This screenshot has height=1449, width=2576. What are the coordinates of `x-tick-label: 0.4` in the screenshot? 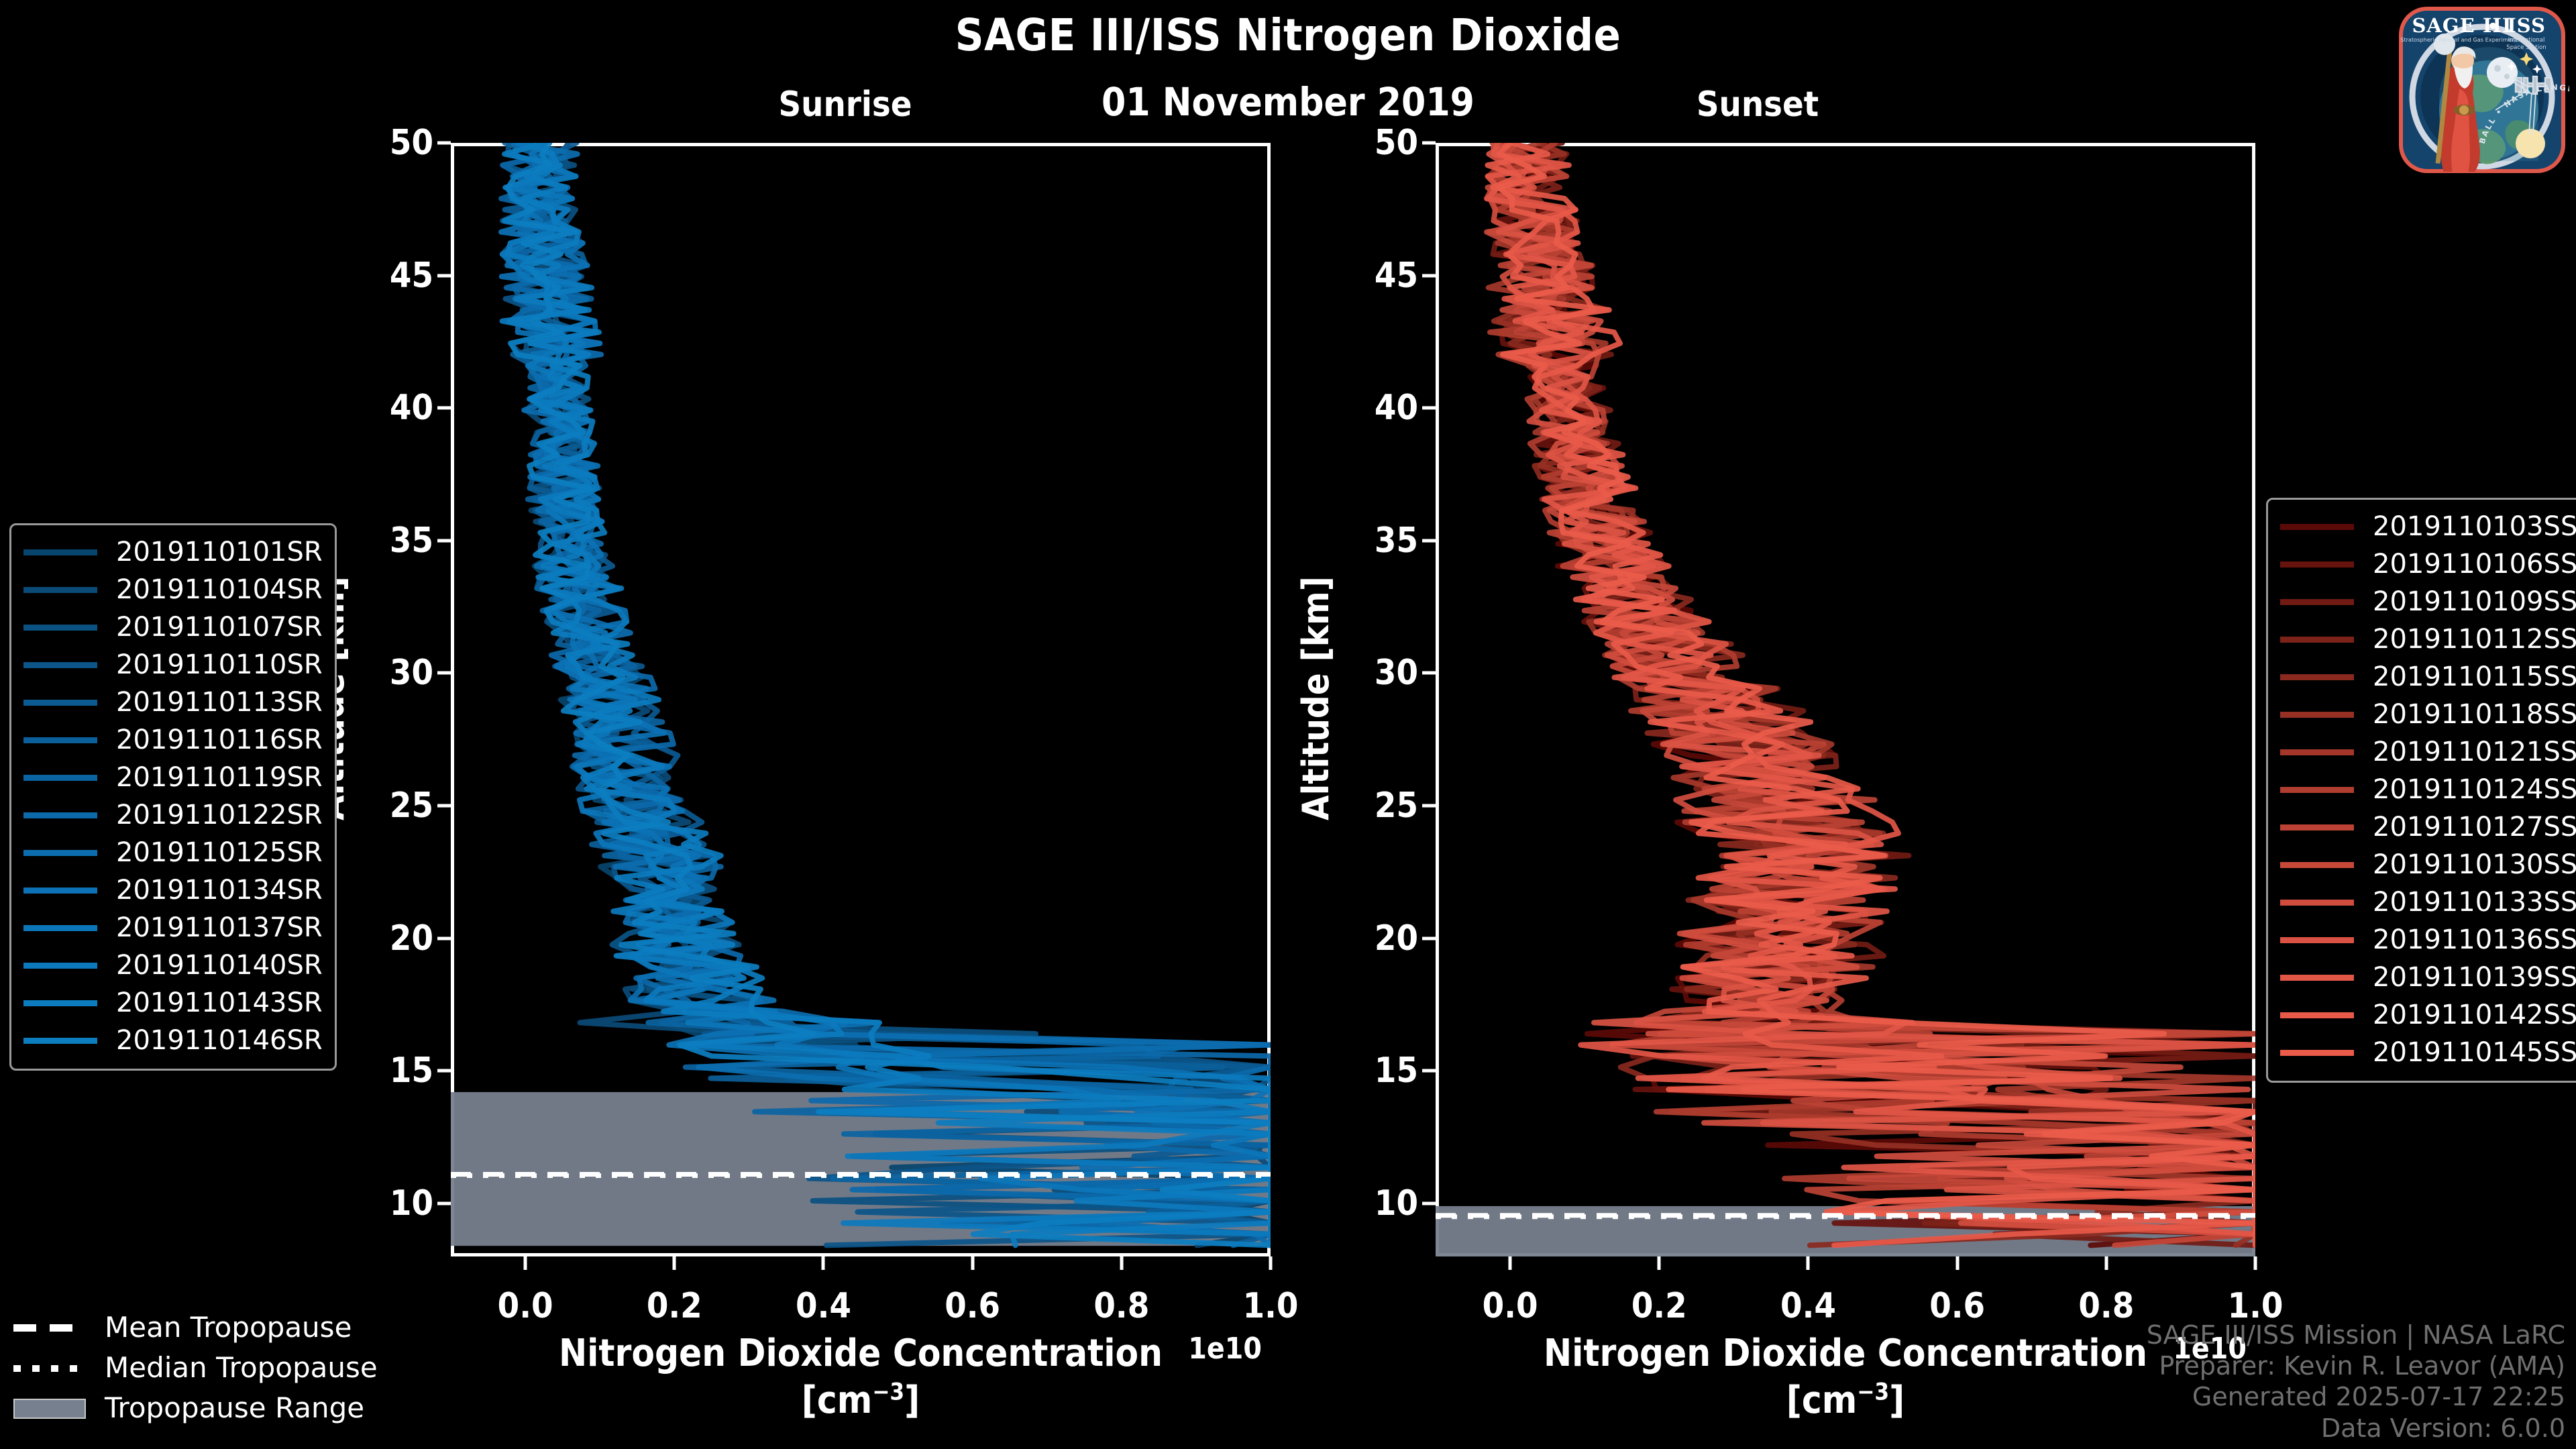 It's located at (823, 1306).